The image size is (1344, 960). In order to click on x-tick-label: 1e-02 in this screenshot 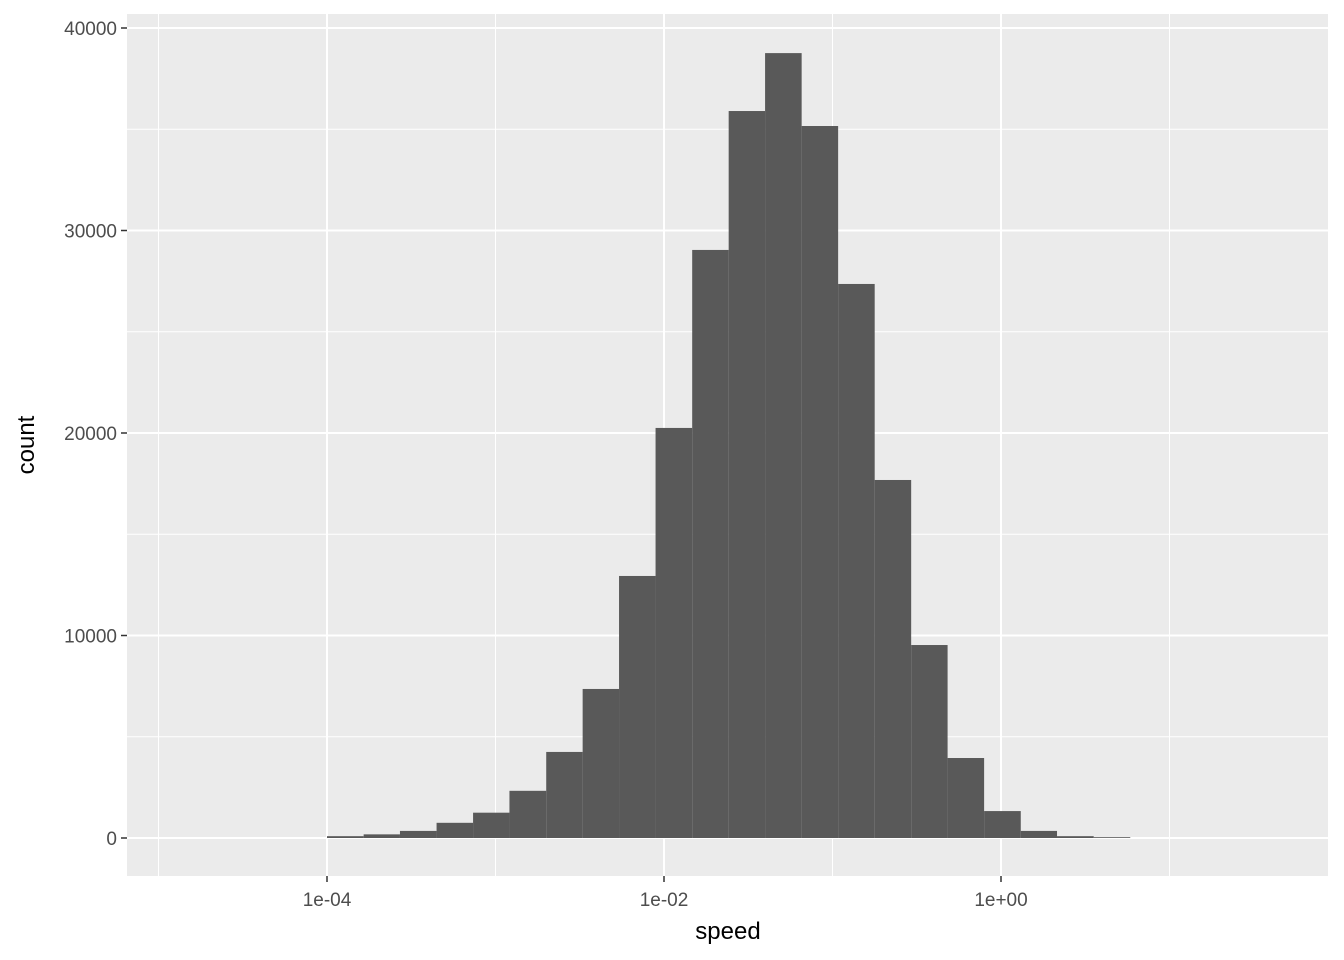, I will do `click(664, 900)`.